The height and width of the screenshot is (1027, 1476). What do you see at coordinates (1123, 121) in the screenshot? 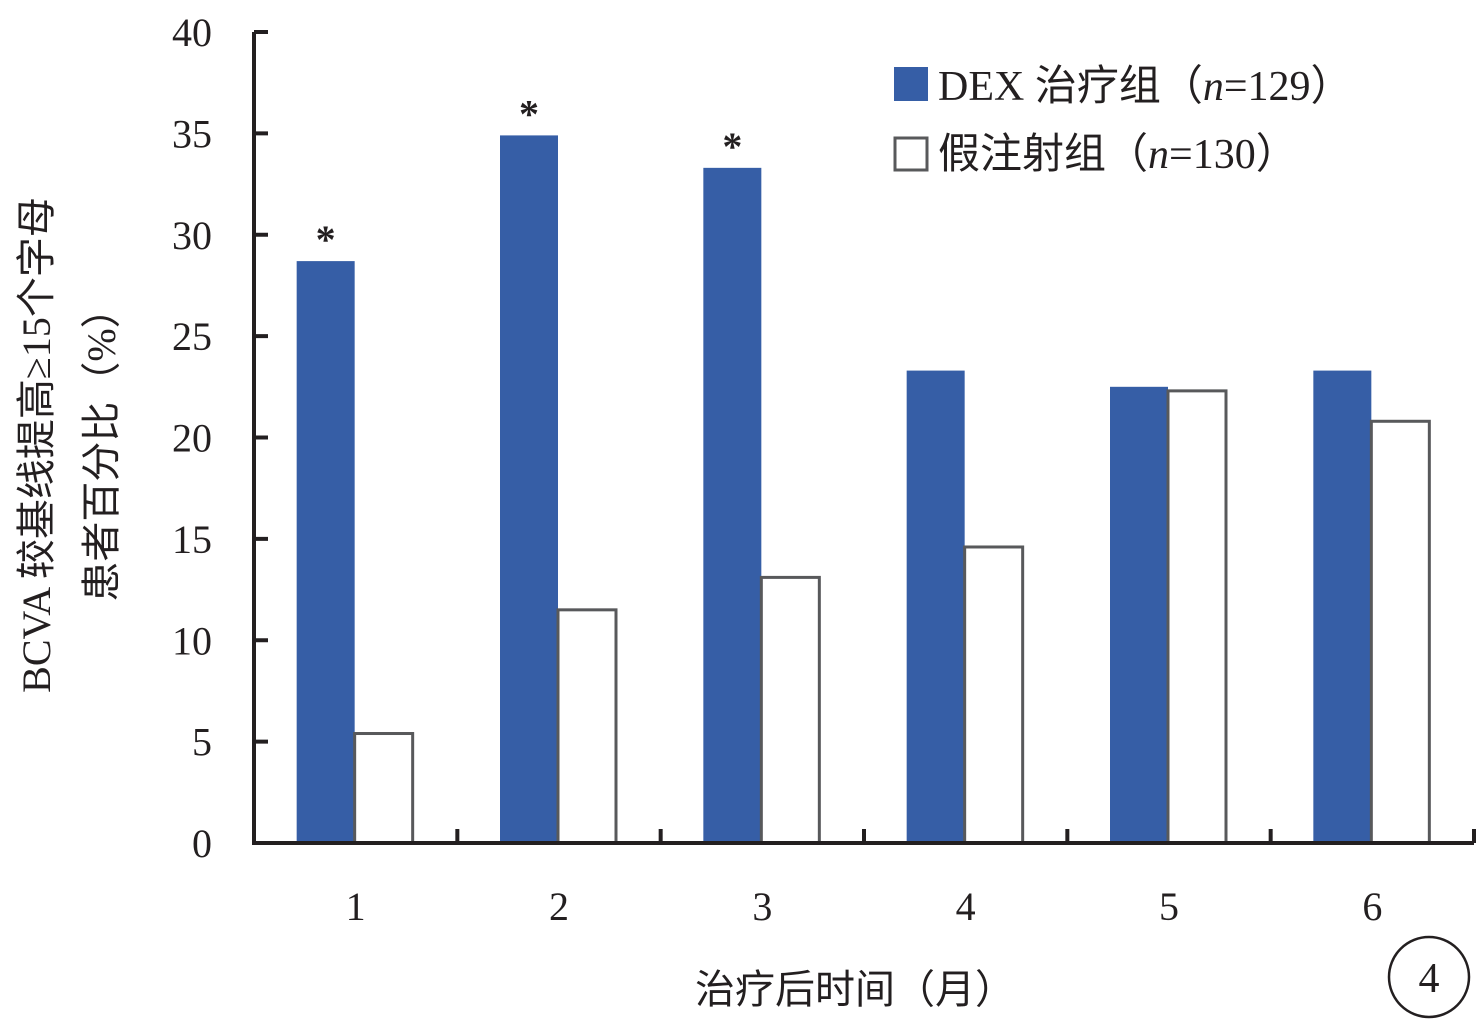
I see `legend: DEX 治疗组（n=129） 假注射组（n=130）` at bounding box center [1123, 121].